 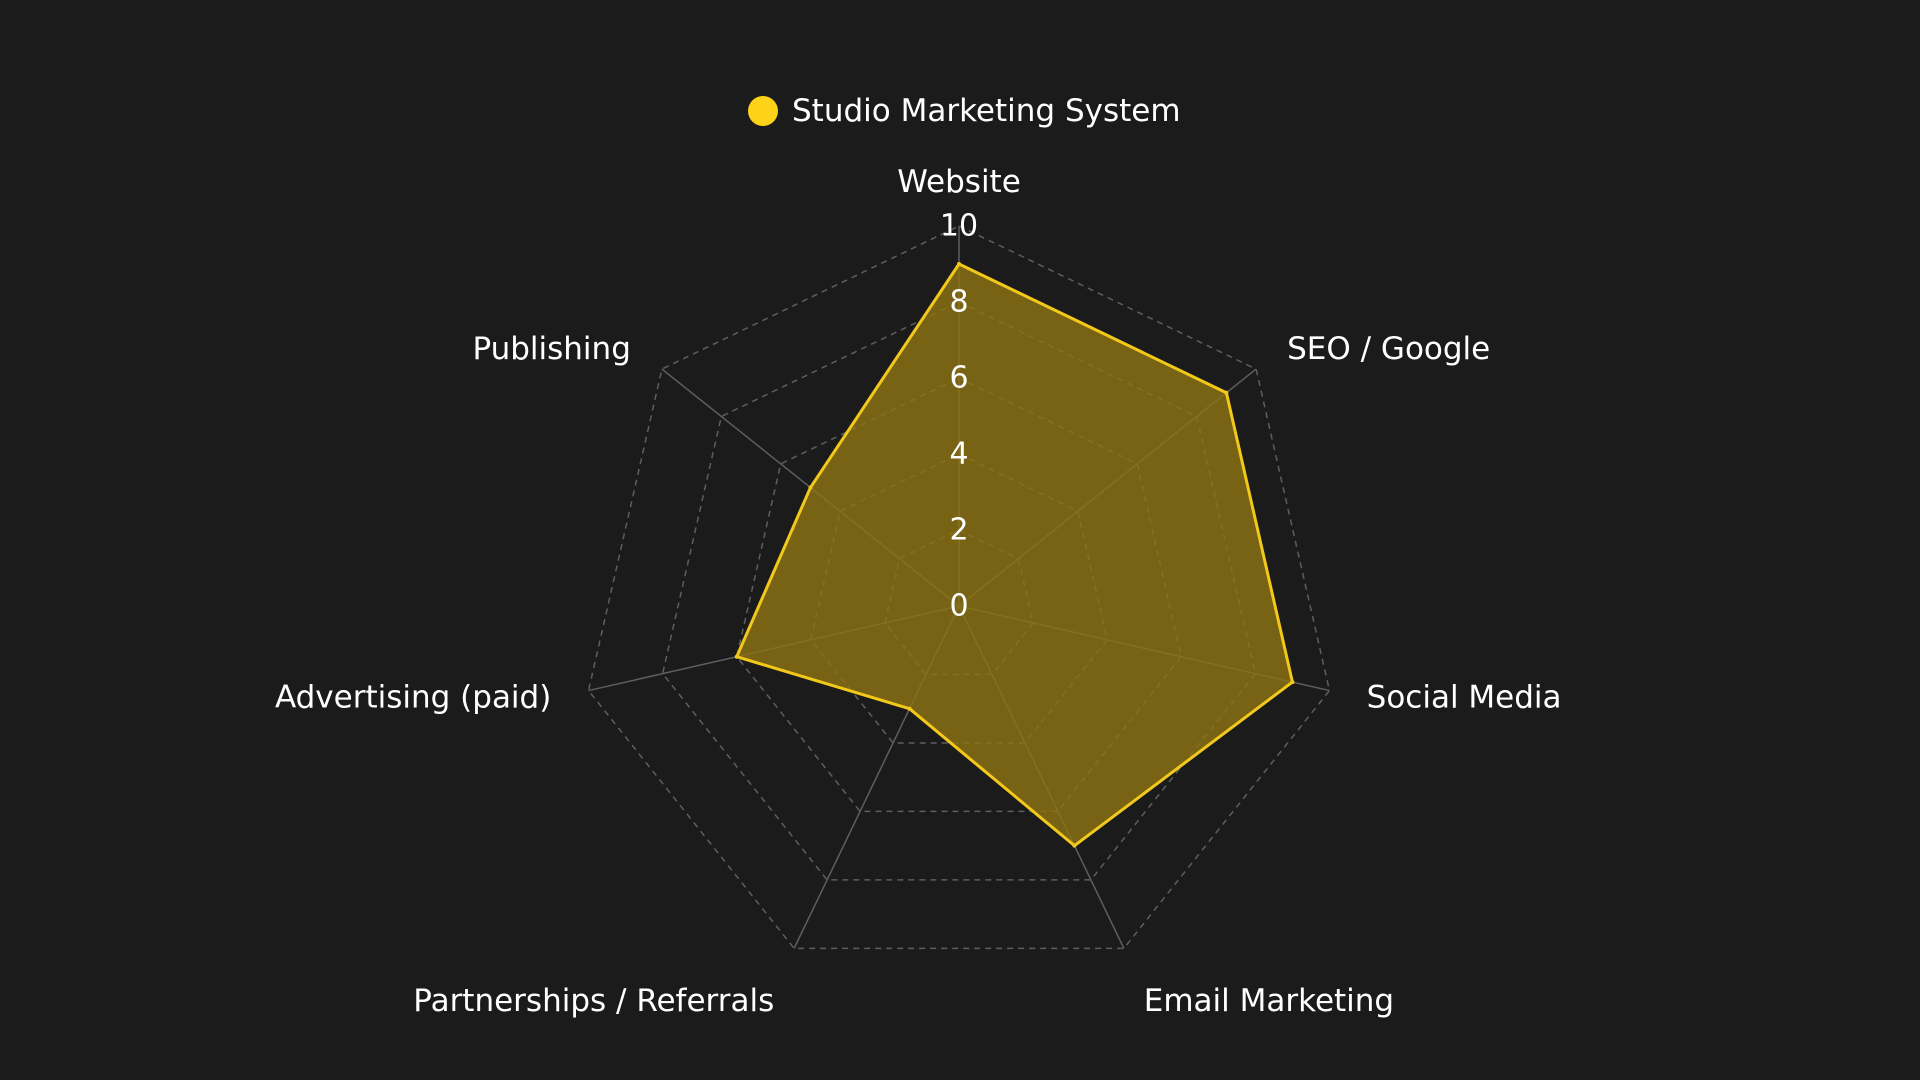 I want to click on category-label: Advertising (paid), so click(x=413, y=698).